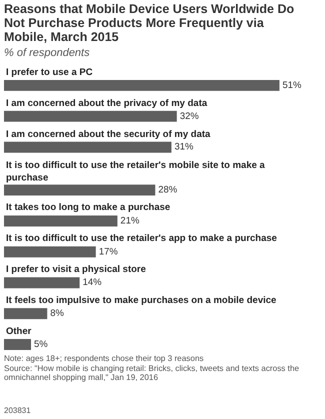 The image size is (325, 419). Describe the element at coordinates (109, 134) in the screenshot. I see `y-tick-label: I am concerned about the security of my data` at that location.